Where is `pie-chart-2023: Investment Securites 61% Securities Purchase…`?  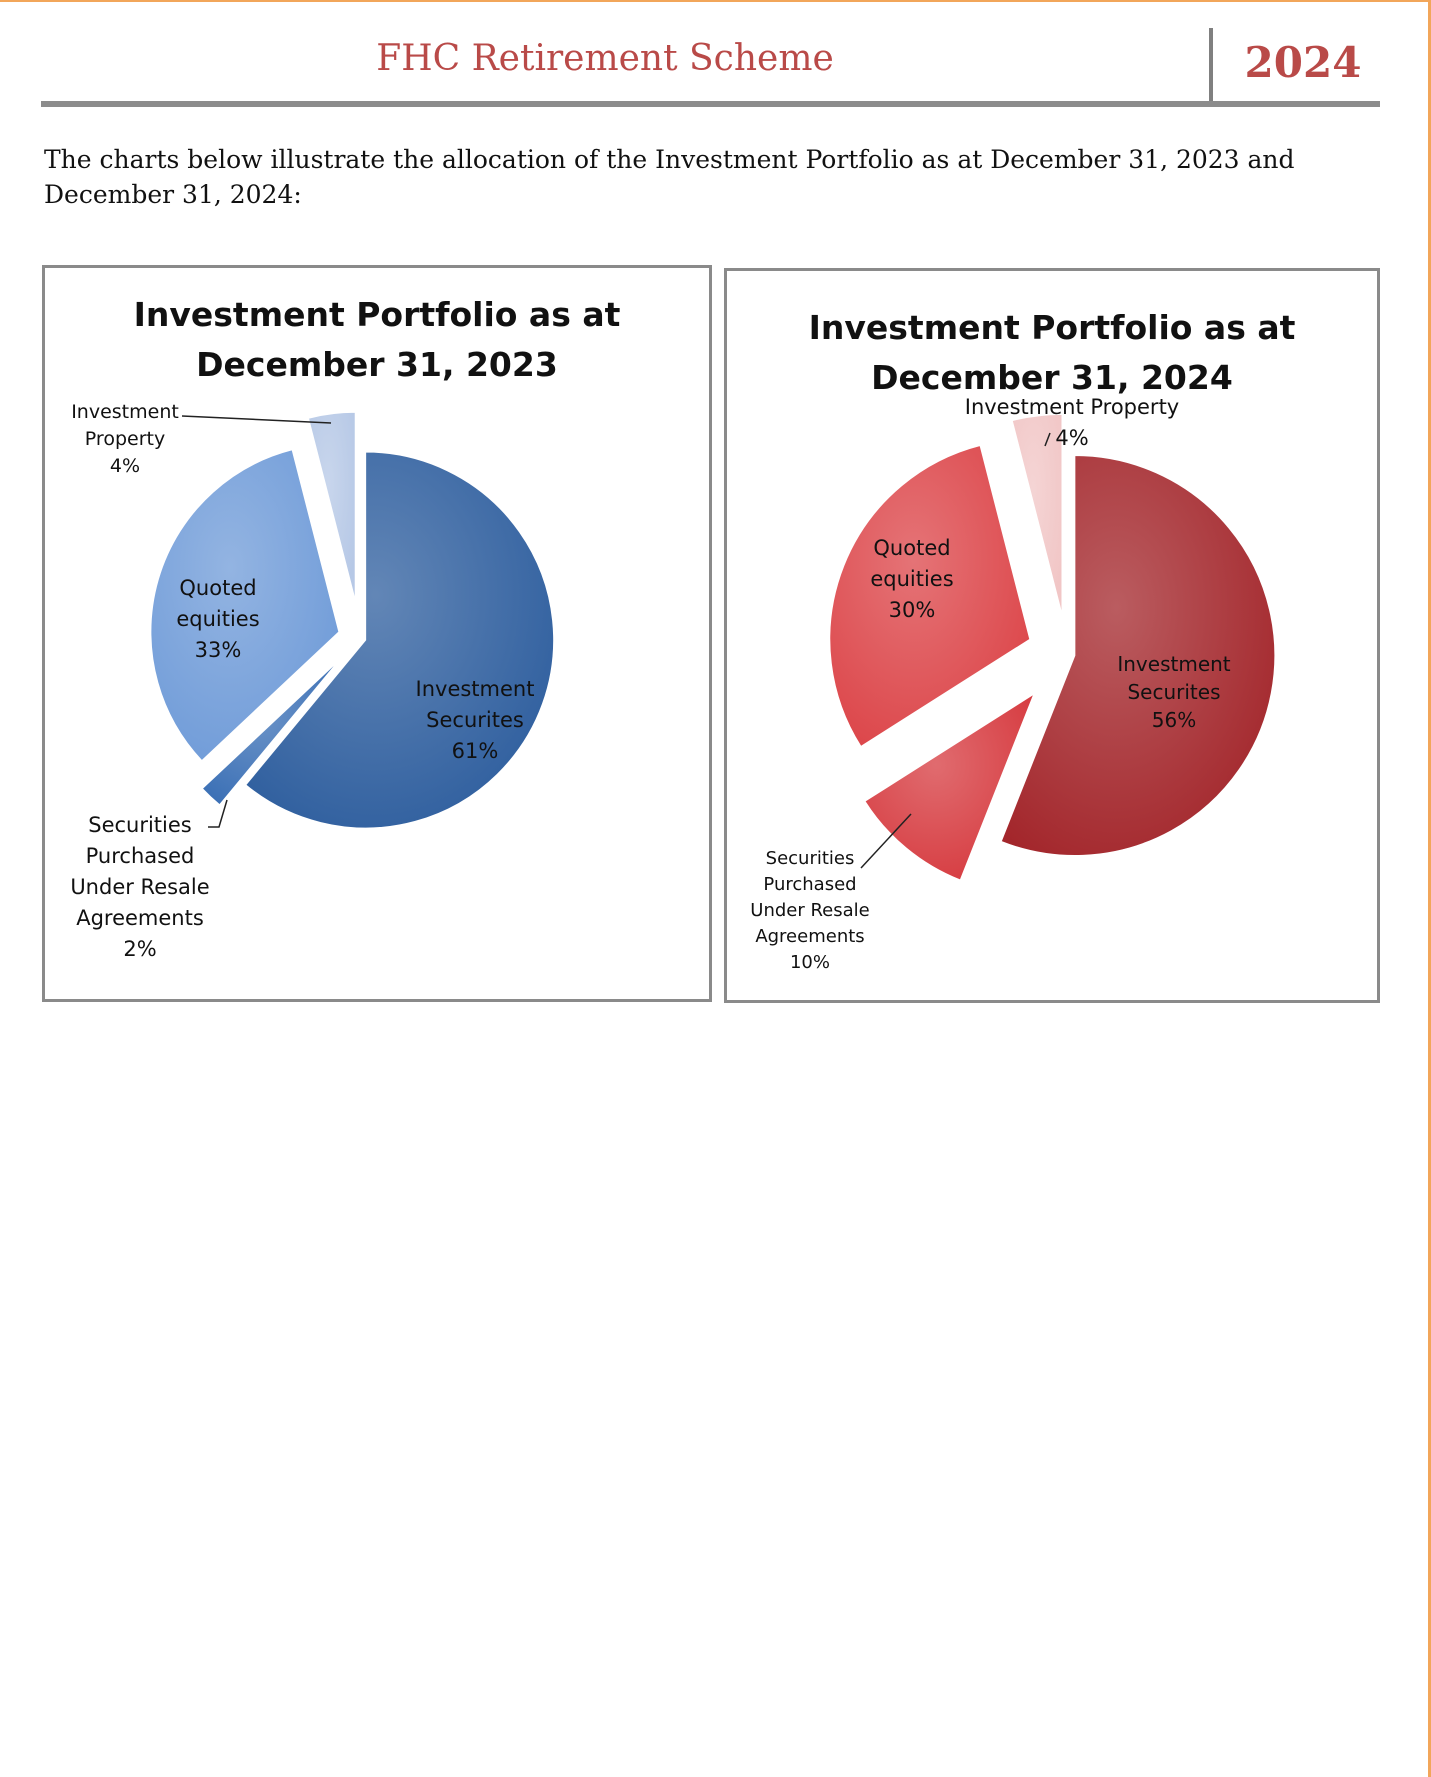 pie-chart-2023: Investment Securites 61% Securities Purchase… is located at coordinates (312, 681).